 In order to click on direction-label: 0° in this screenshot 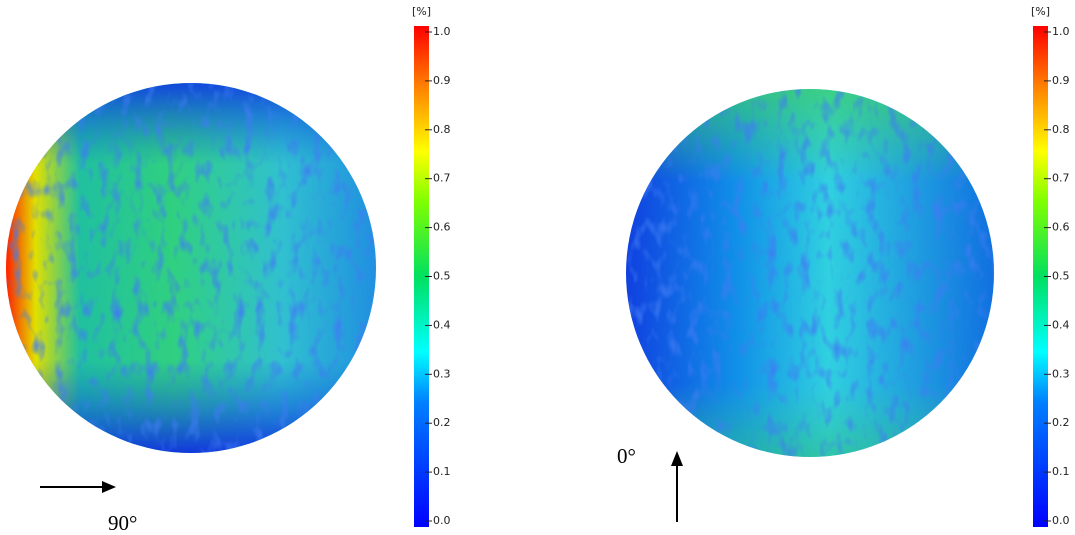, I will do `click(626, 456)`.